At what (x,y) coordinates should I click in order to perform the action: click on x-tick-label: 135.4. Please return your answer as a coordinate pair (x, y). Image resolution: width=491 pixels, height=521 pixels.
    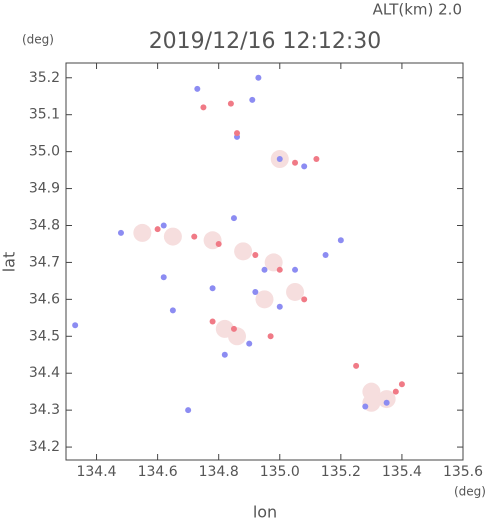
    Looking at the image, I should click on (402, 472).